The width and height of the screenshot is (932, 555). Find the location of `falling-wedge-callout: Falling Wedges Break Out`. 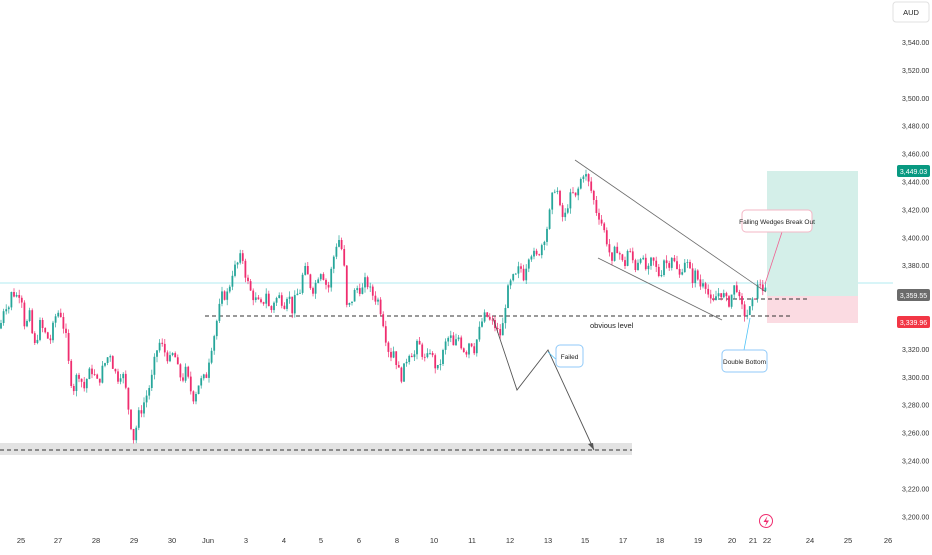

falling-wedge-callout: Falling Wedges Break Out is located at coordinates (777, 221).